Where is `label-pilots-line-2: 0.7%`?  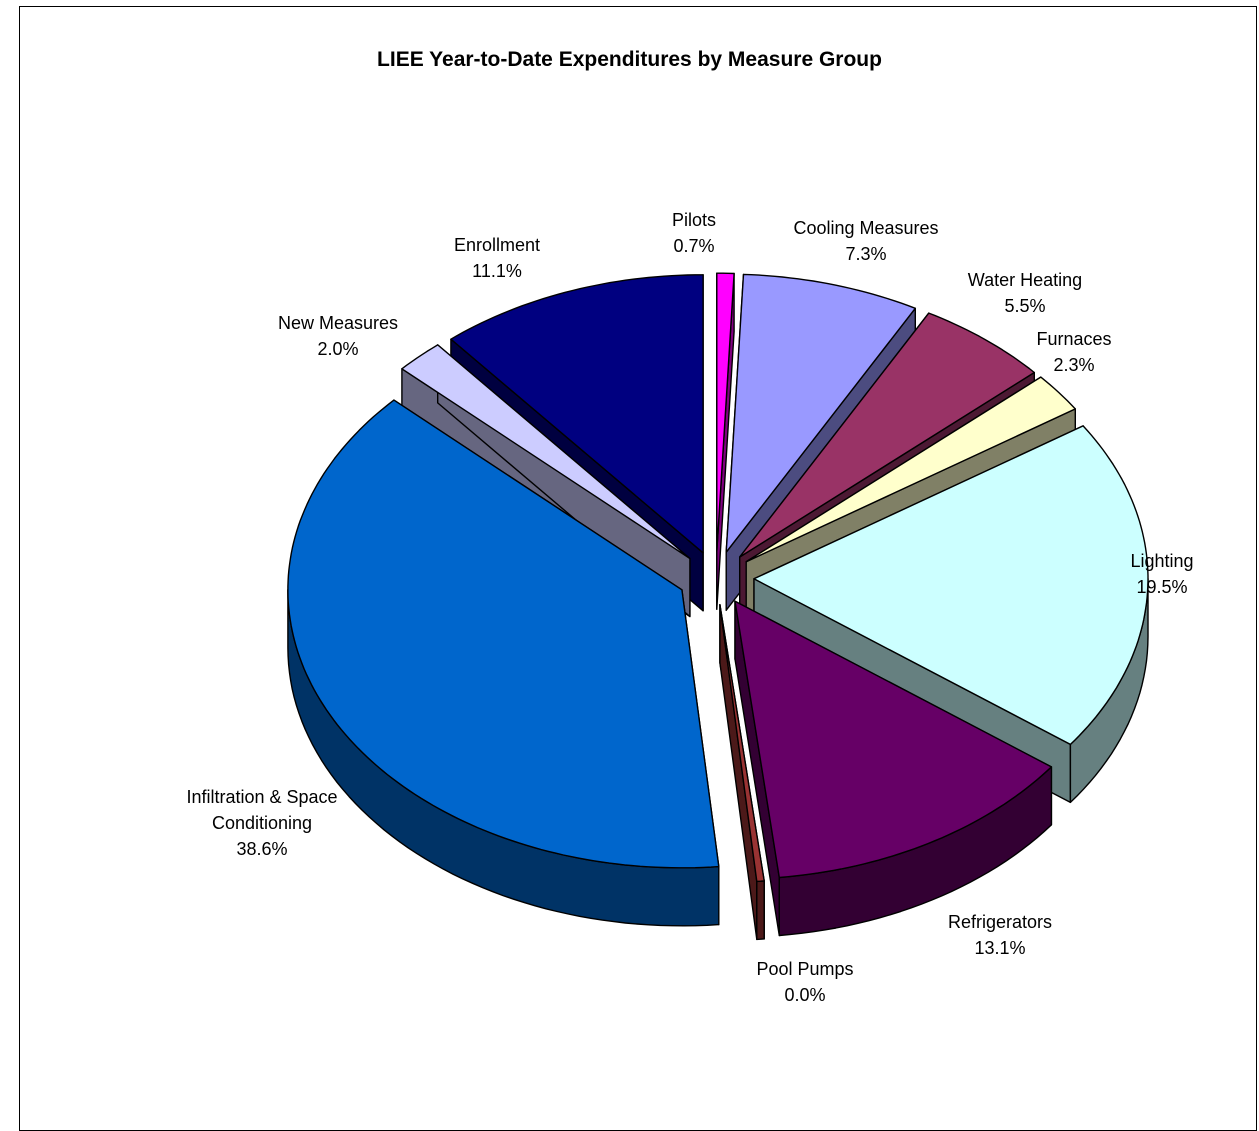 label-pilots-line-2: 0.7% is located at coordinates (693, 246).